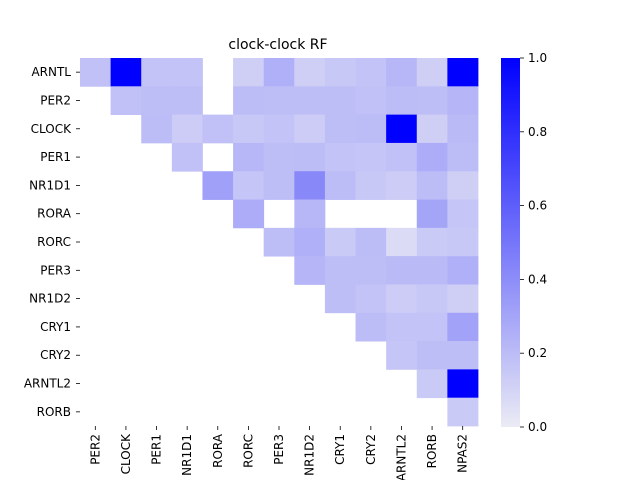 This screenshot has height=480, width=640. What do you see at coordinates (47, 384) in the screenshot?
I see `y-tick-label: ARNTL2` at bounding box center [47, 384].